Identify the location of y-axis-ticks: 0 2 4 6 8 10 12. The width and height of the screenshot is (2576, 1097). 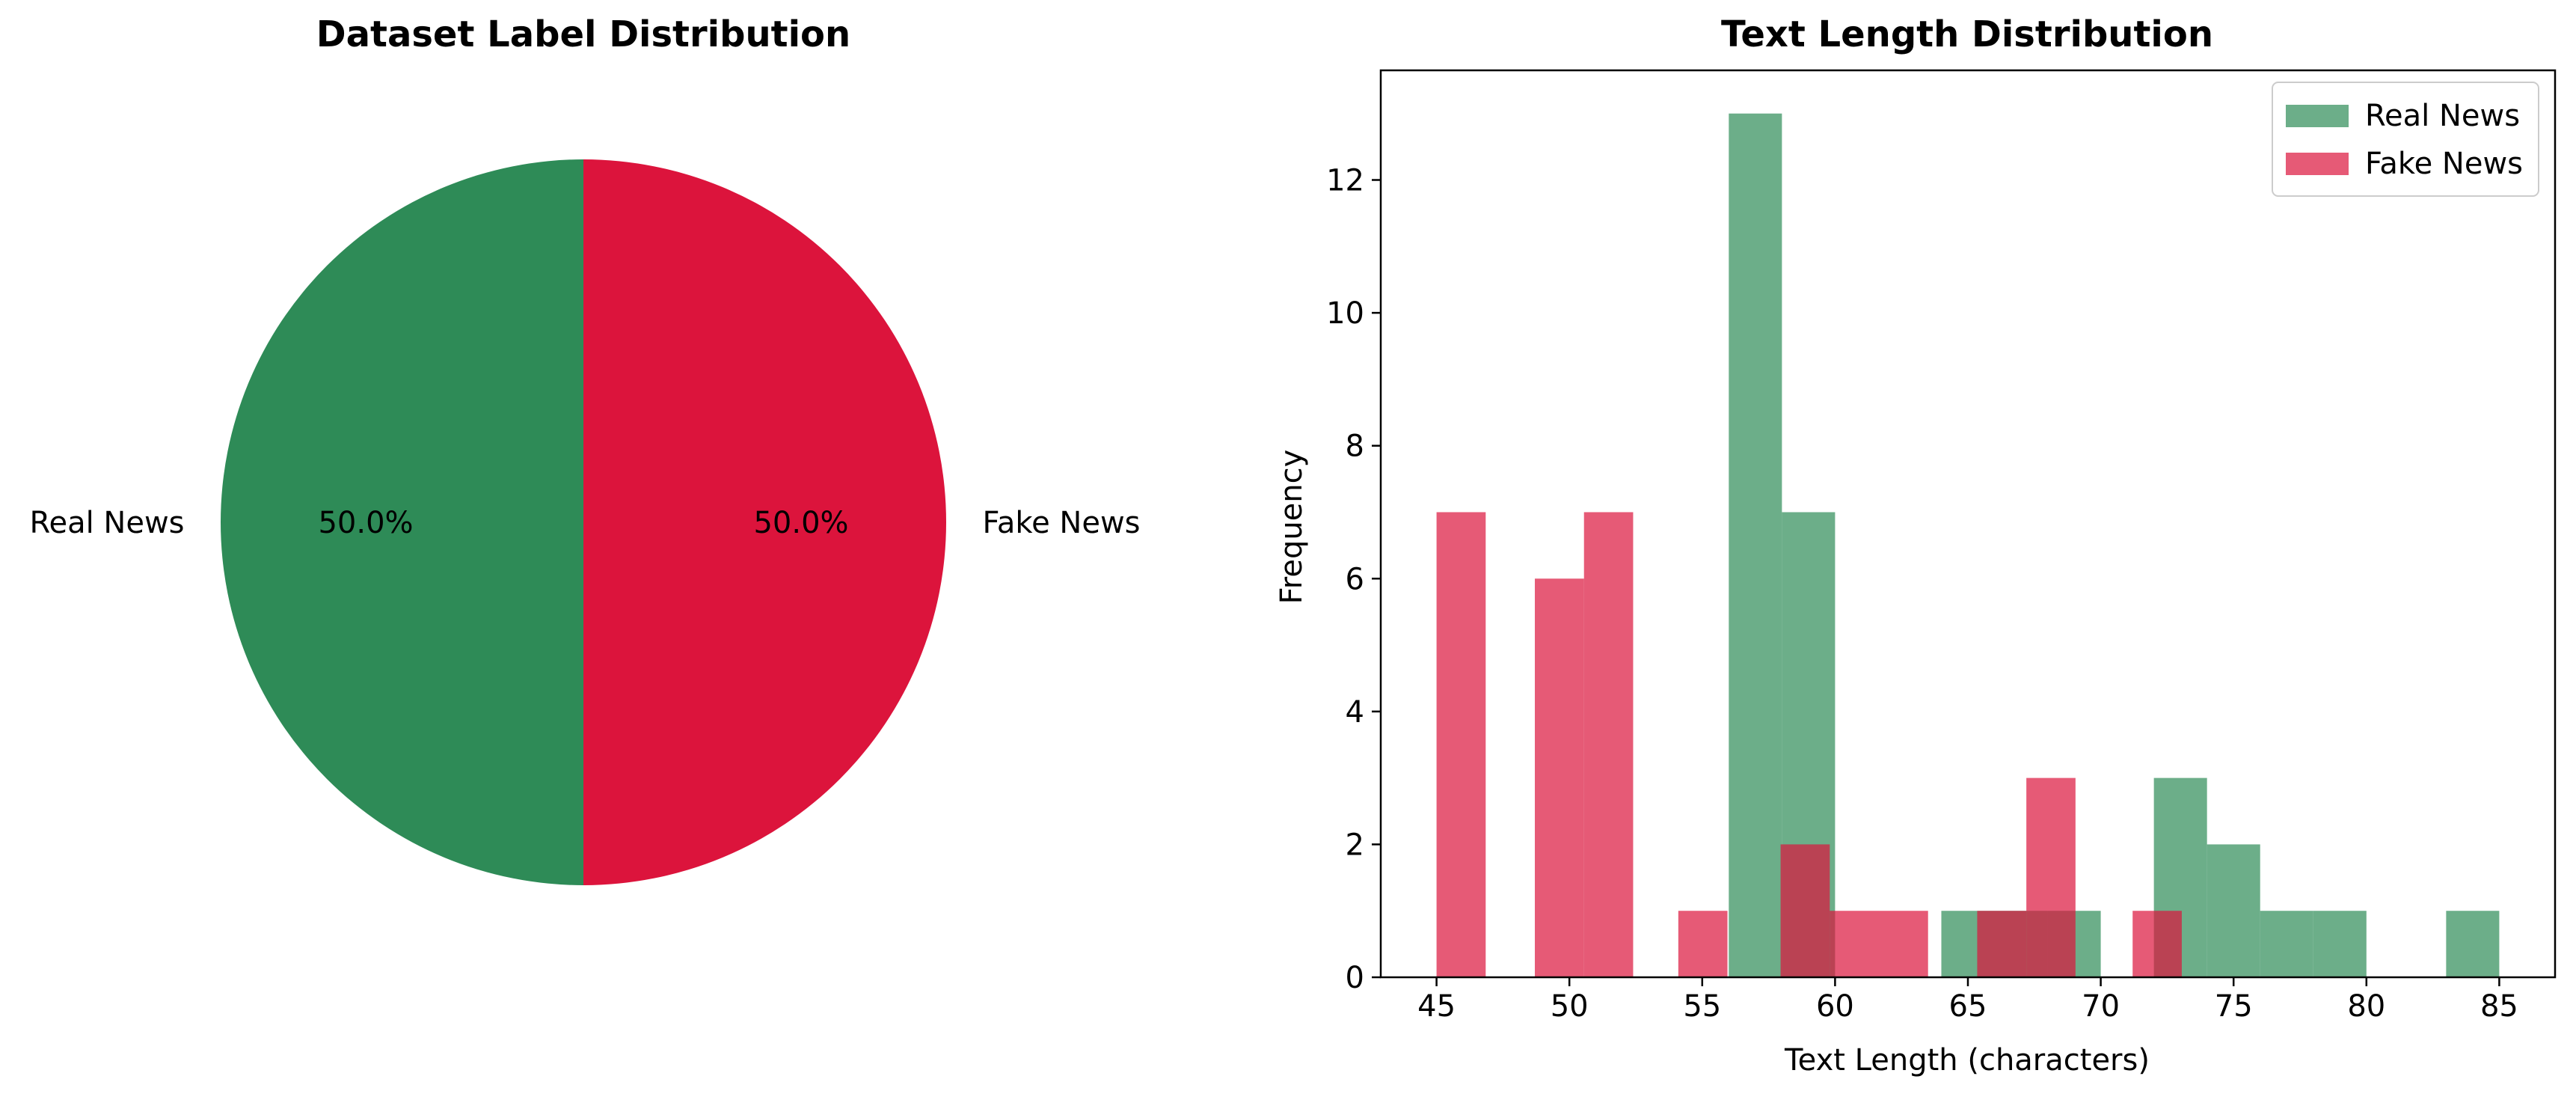
(1353, 579).